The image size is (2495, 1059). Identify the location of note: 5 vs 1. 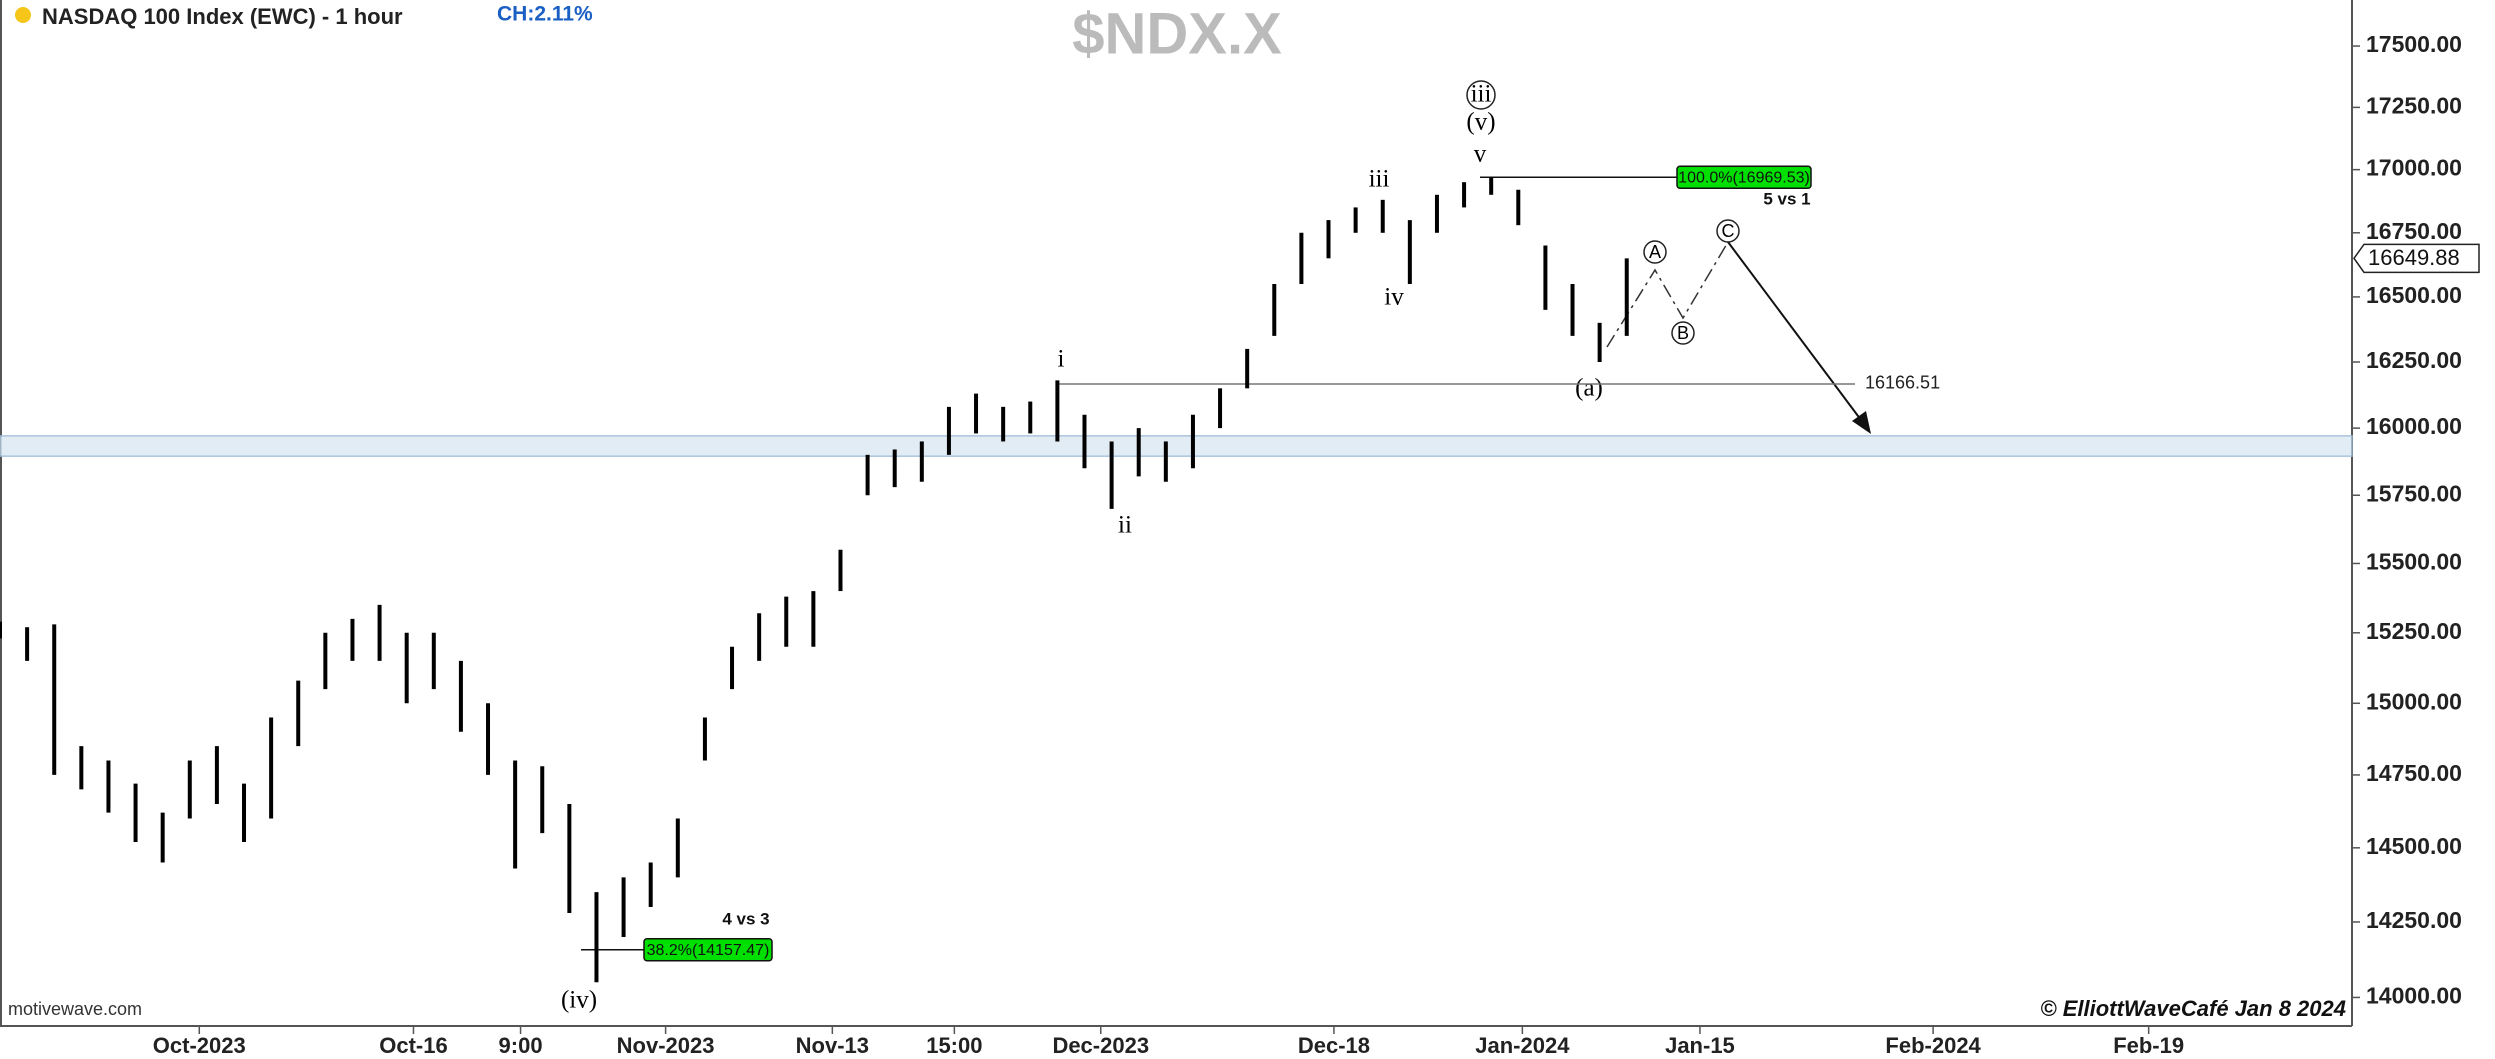
(1786, 198).